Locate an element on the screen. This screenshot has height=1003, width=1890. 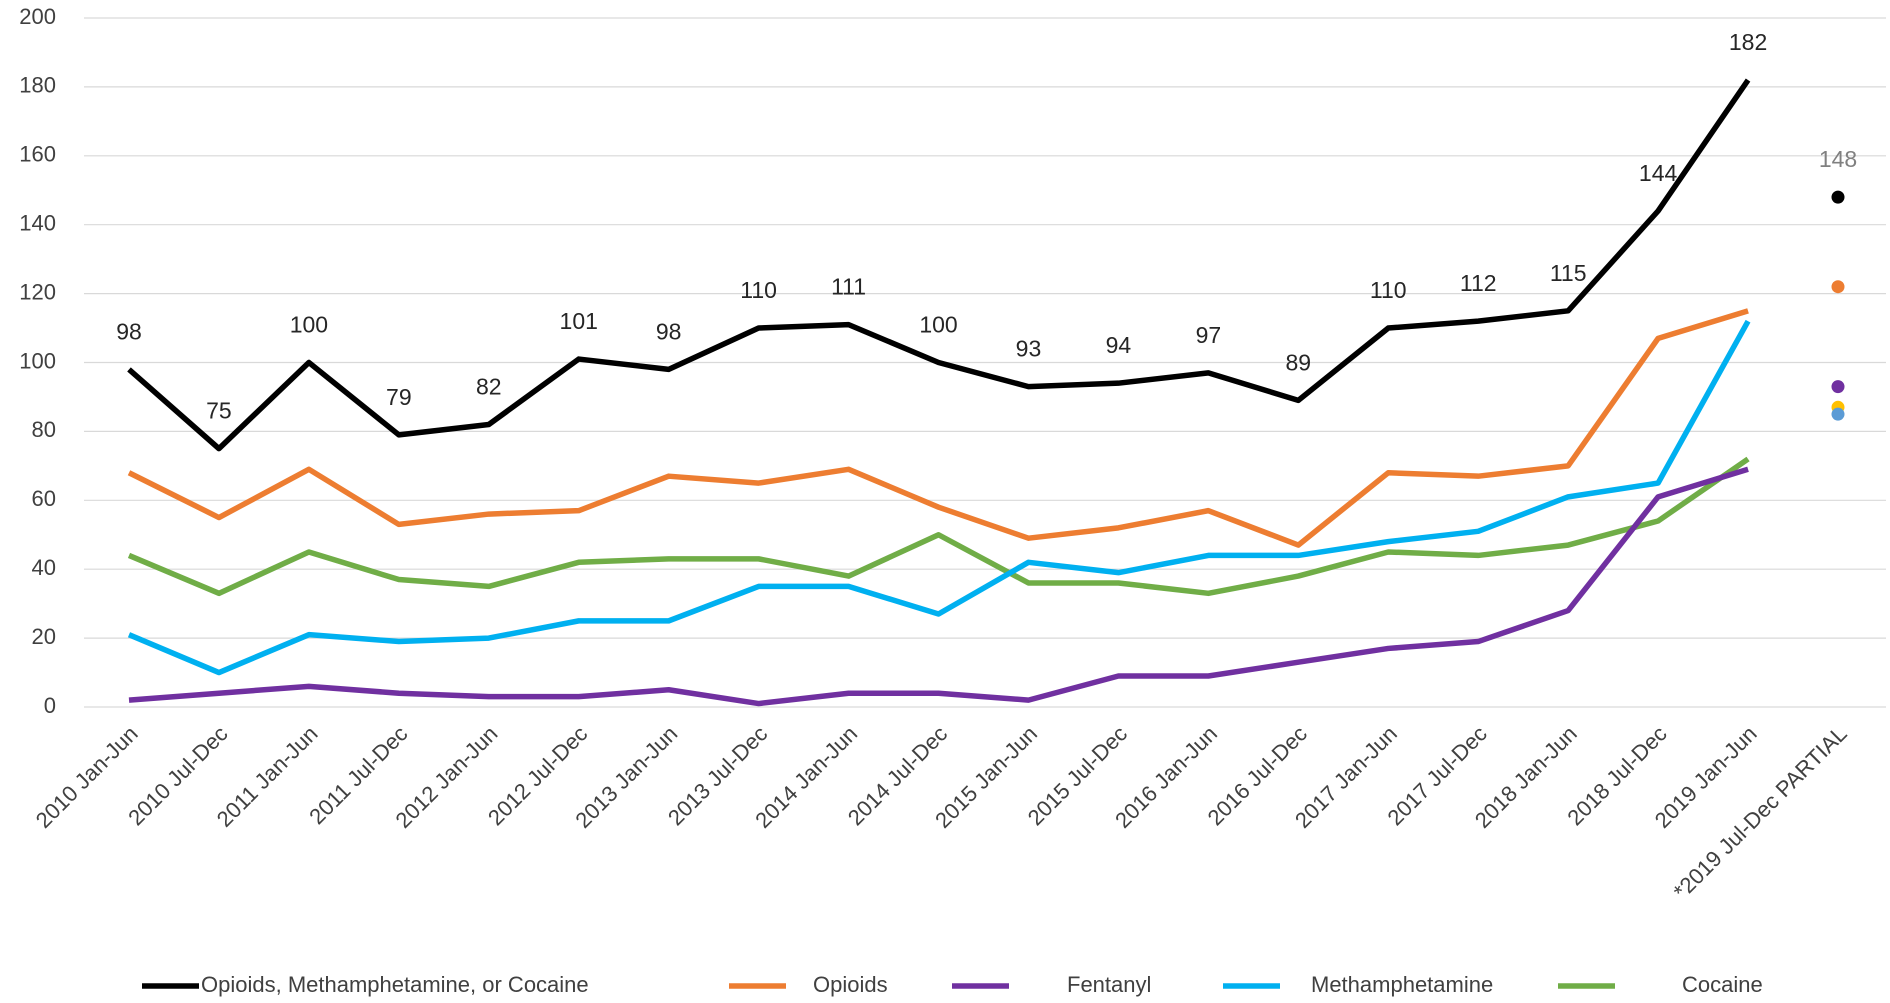
y-tick-label: 140 is located at coordinates (37, 223).